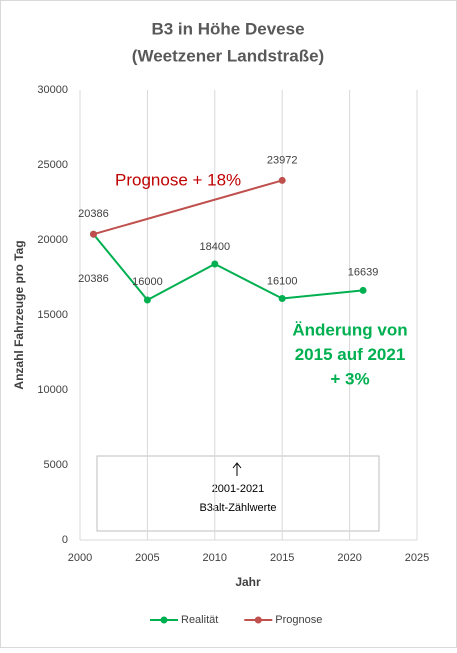  I want to click on annotation-box, so click(238, 493).